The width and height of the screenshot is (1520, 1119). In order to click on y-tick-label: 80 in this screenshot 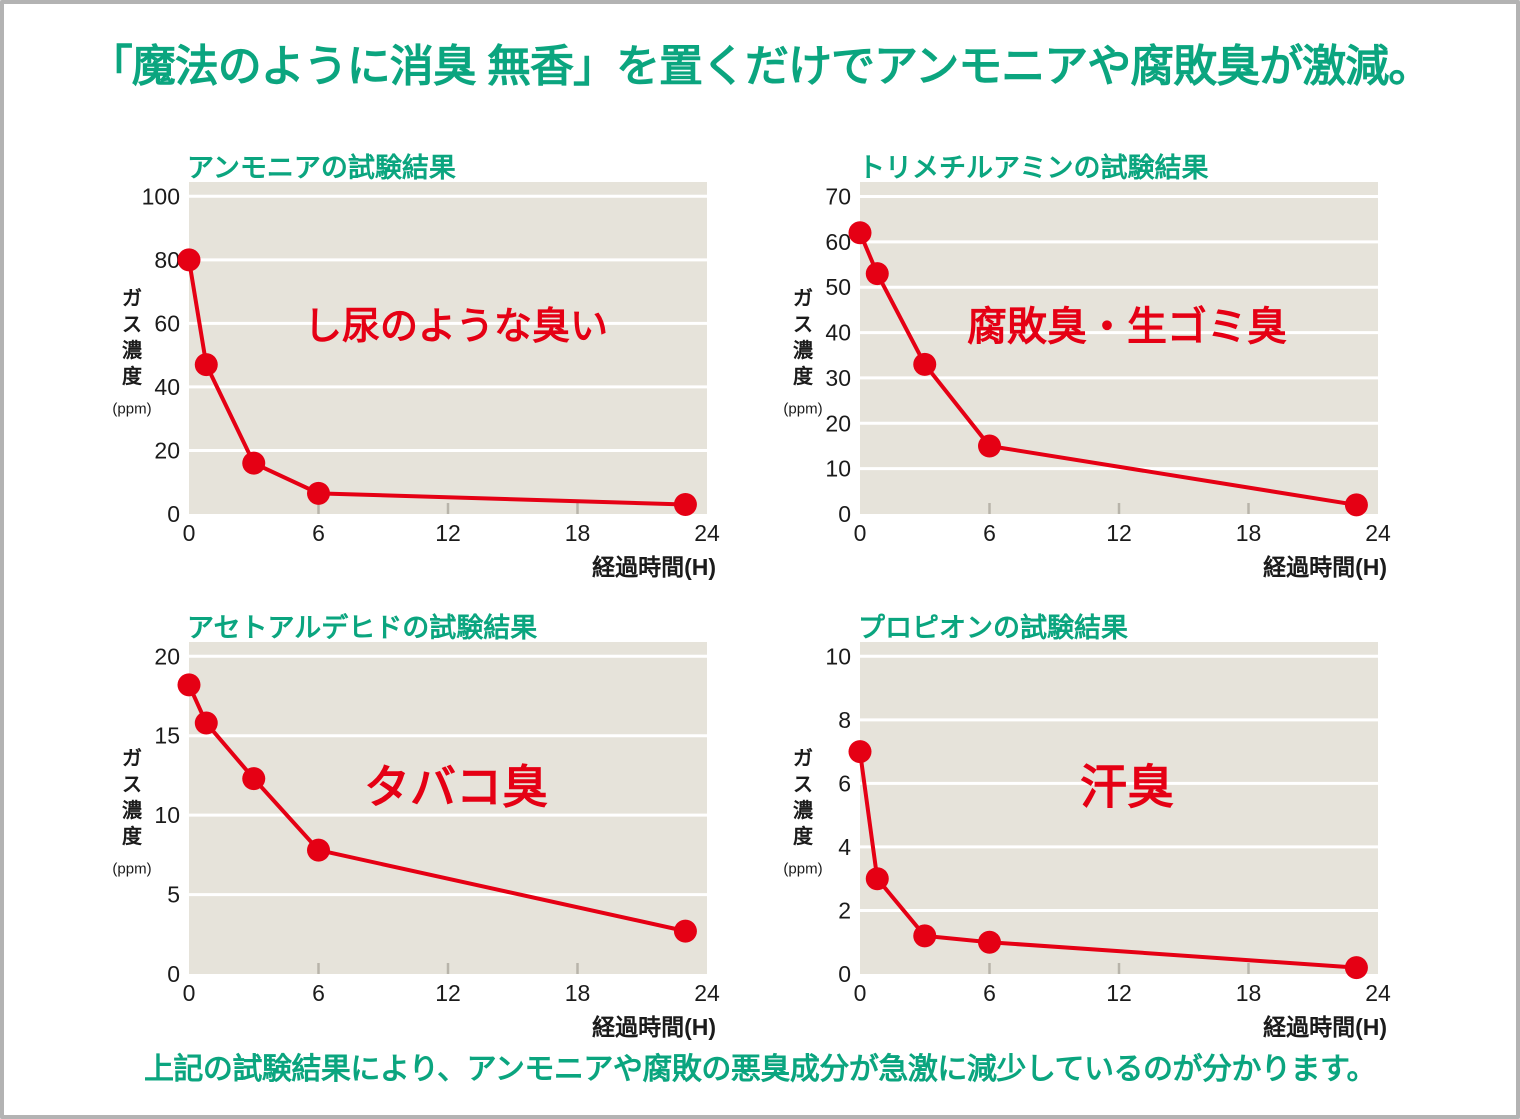, I will do `click(167, 260)`.